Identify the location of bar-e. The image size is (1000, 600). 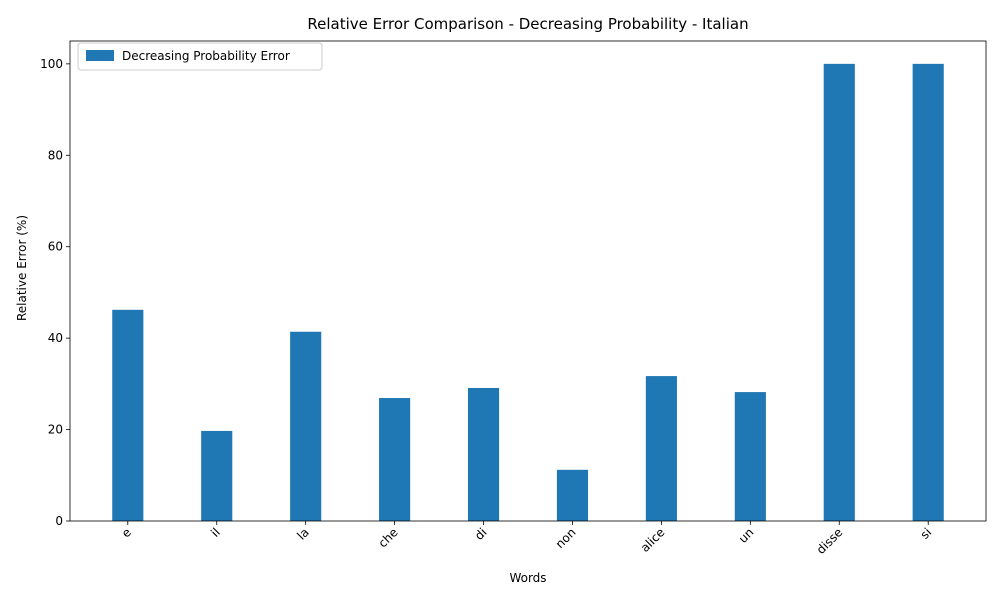
(128, 415).